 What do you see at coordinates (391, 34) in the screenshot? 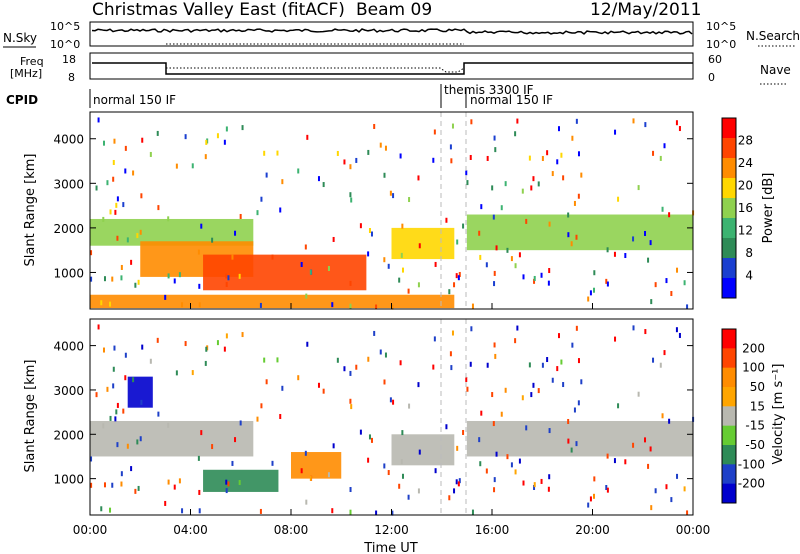
I see `nsky-frame` at bounding box center [391, 34].